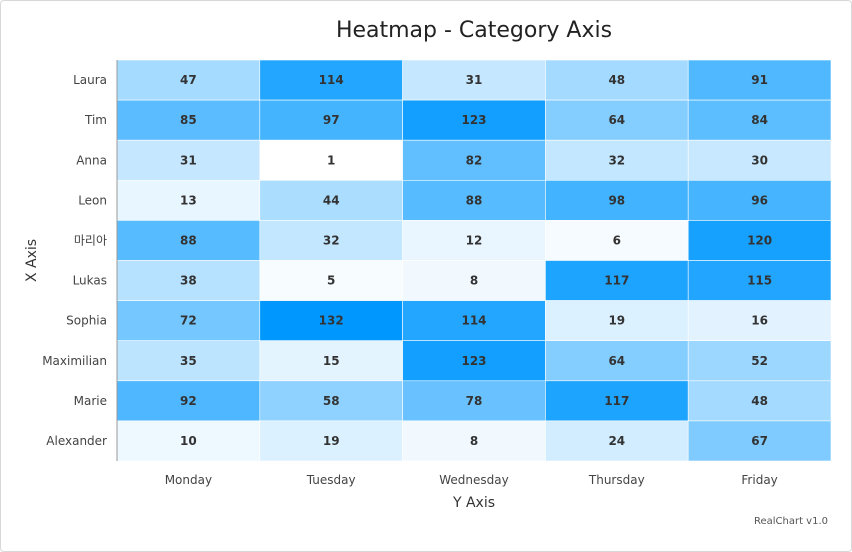  I want to click on cell-value-label: 47, so click(188, 80).